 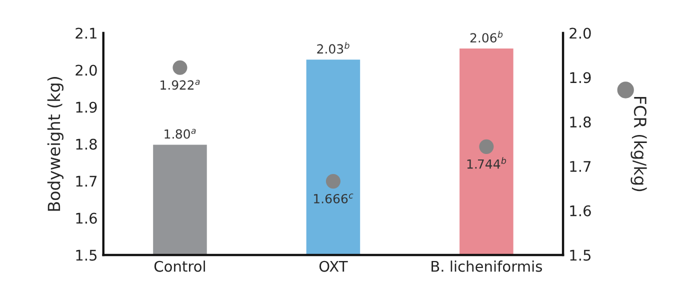 I want to click on data-label: 2.06$^{b}$, so click(x=486, y=36).